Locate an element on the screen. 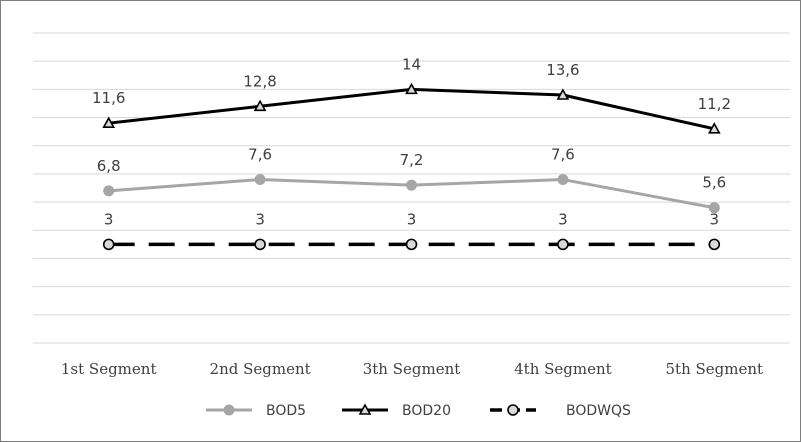  legend-label-bodwqs: BODWQS is located at coordinates (598, 411).